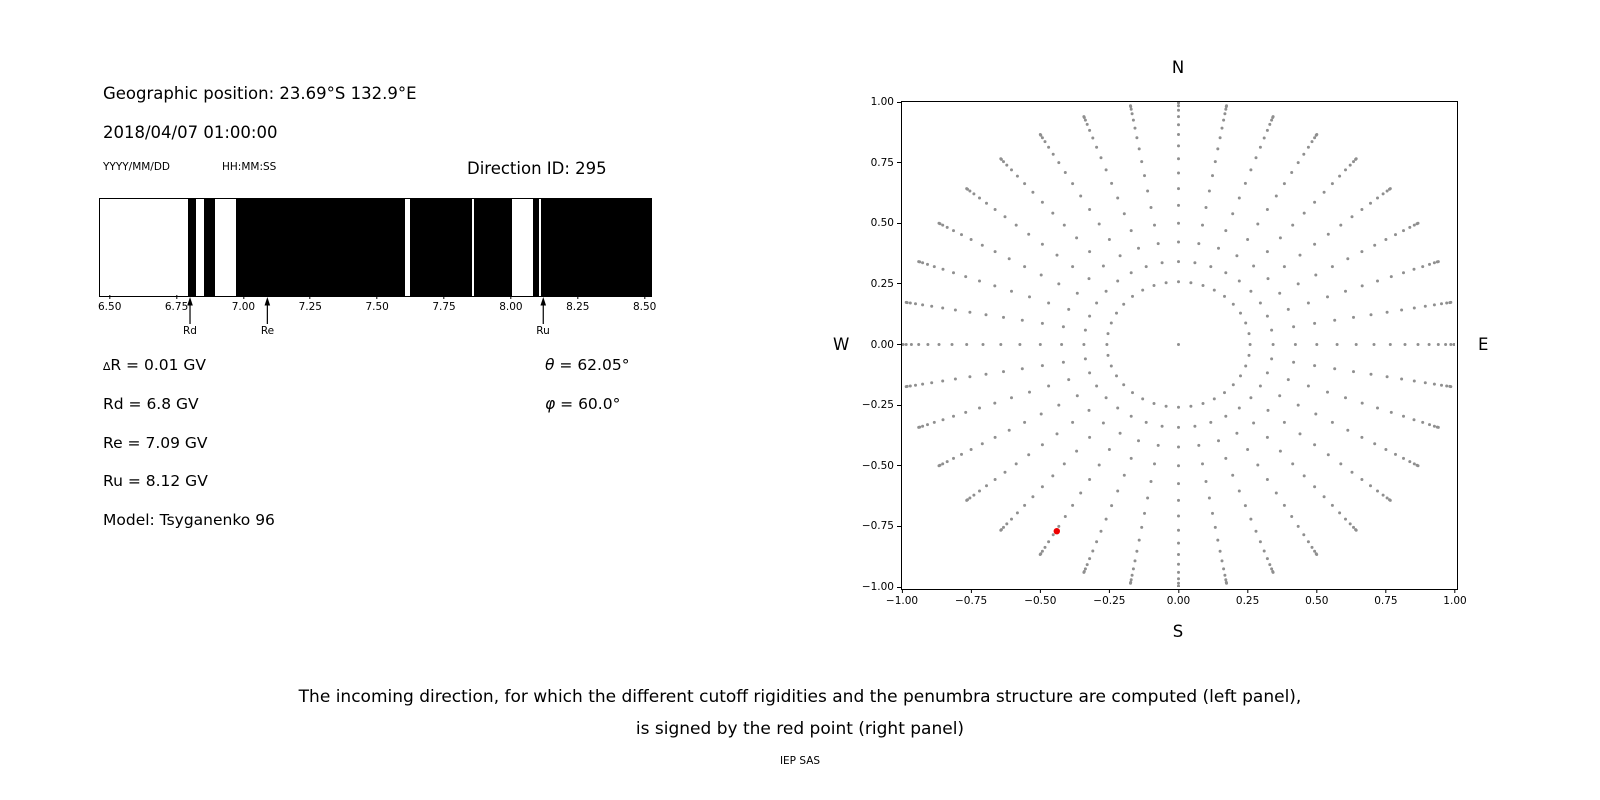  What do you see at coordinates (189, 520) in the screenshot?
I see `model-label: Model: Tsyganenko 96` at bounding box center [189, 520].